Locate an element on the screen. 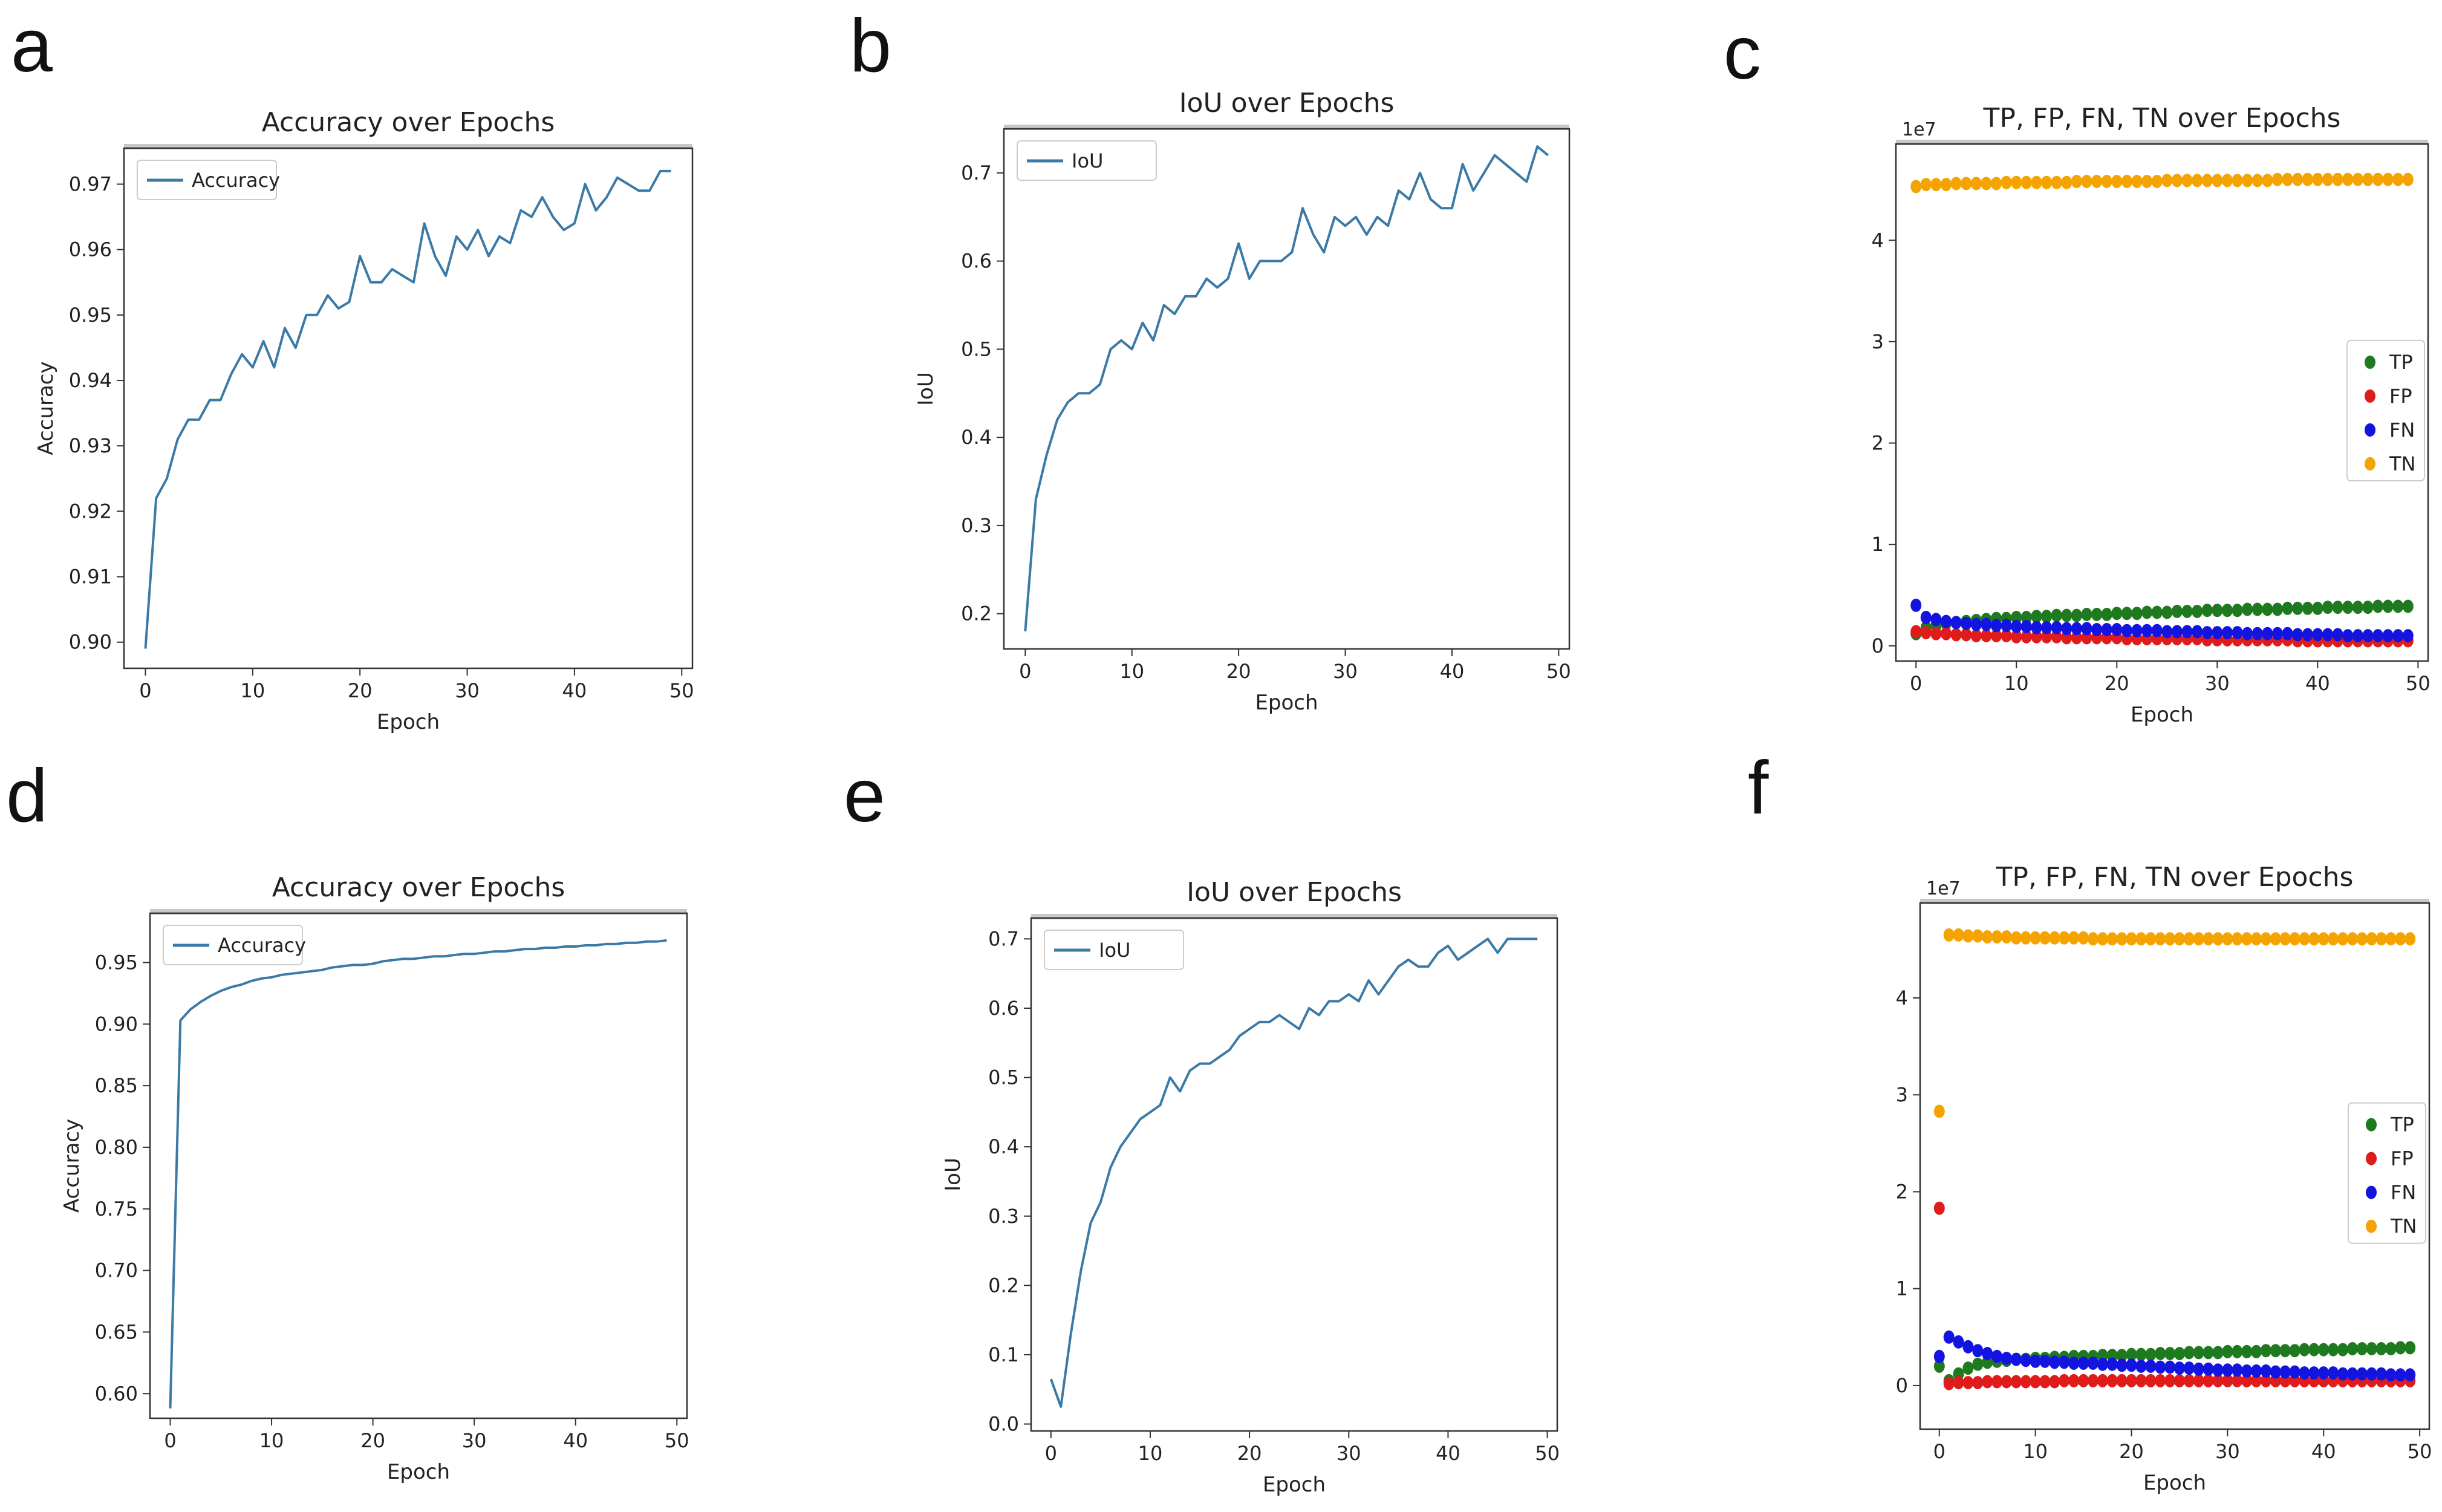 This screenshot has height=1512, width=2442. chart-e-legend-label: IoU is located at coordinates (1114, 950).